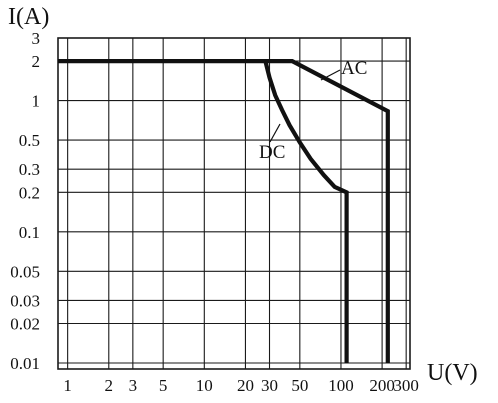 This screenshot has width=498, height=403. I want to click on y-tick-label: 0.2, so click(29, 192).